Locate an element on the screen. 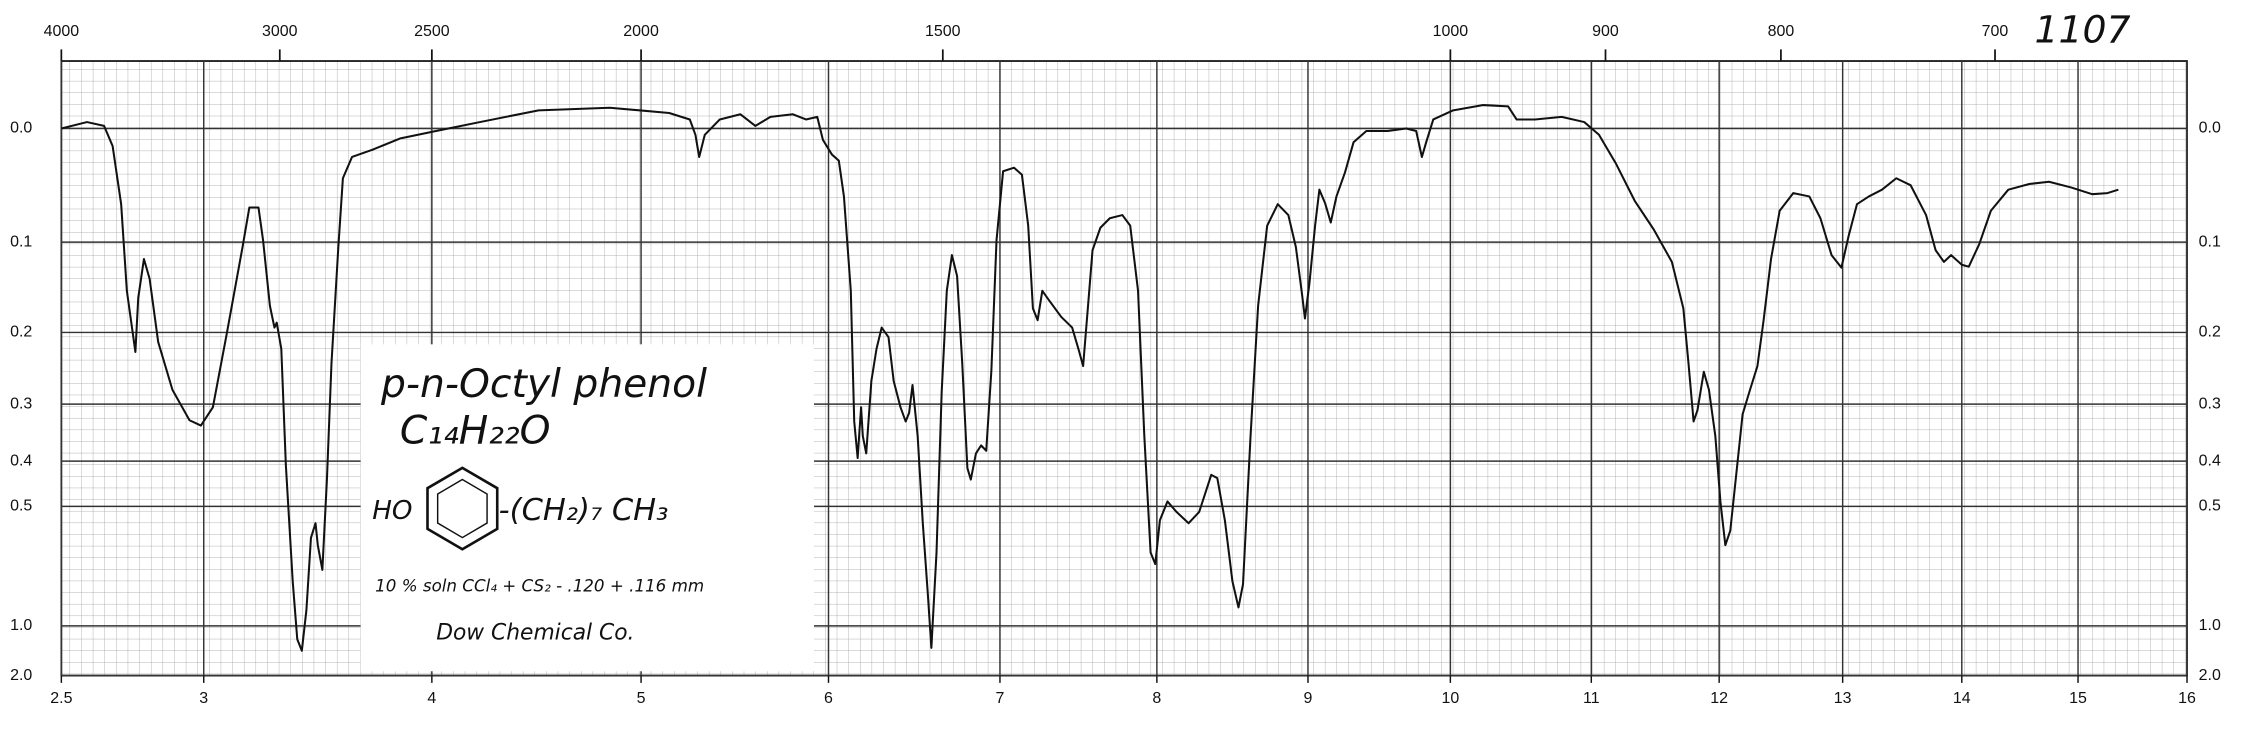 The width and height of the screenshot is (2244, 741). x-tick-label: 9 is located at coordinates (1308, 698).